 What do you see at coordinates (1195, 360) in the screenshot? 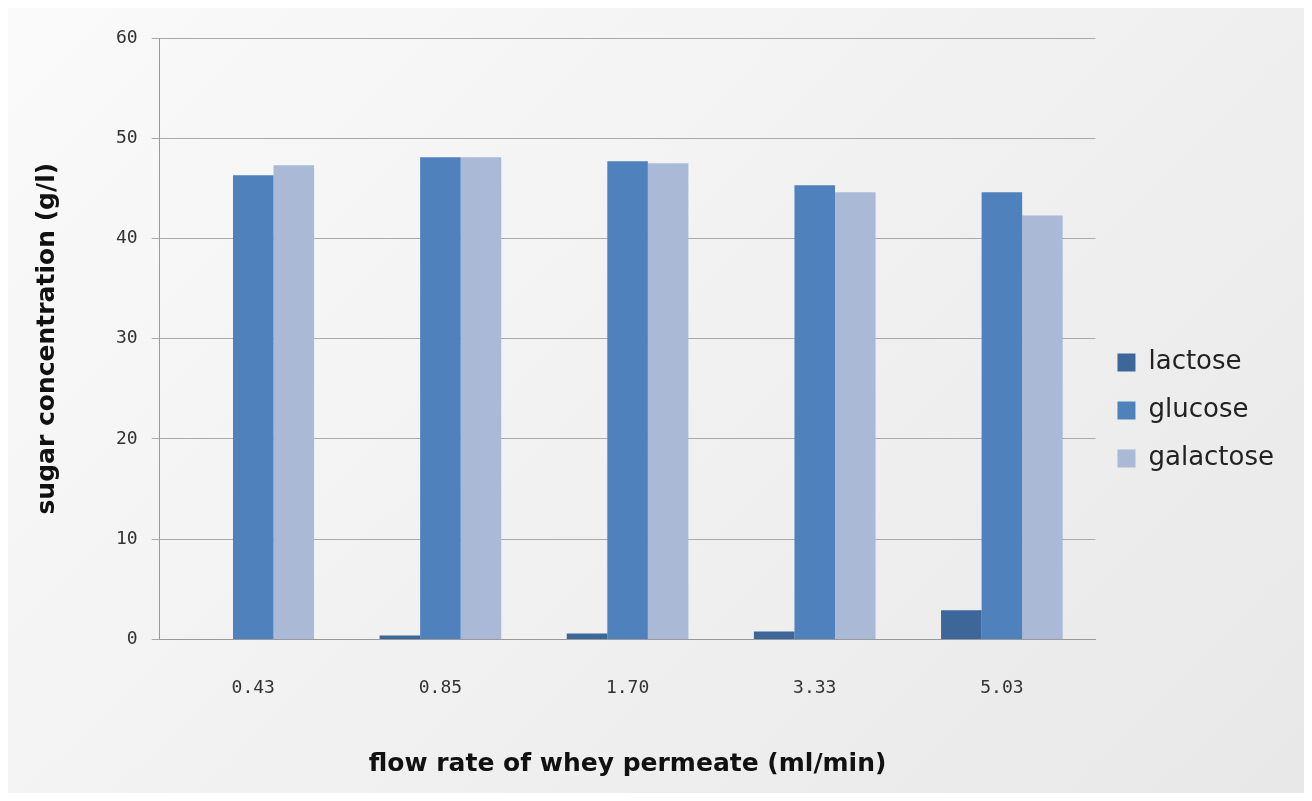
I see `legend-label: lactose` at bounding box center [1195, 360].